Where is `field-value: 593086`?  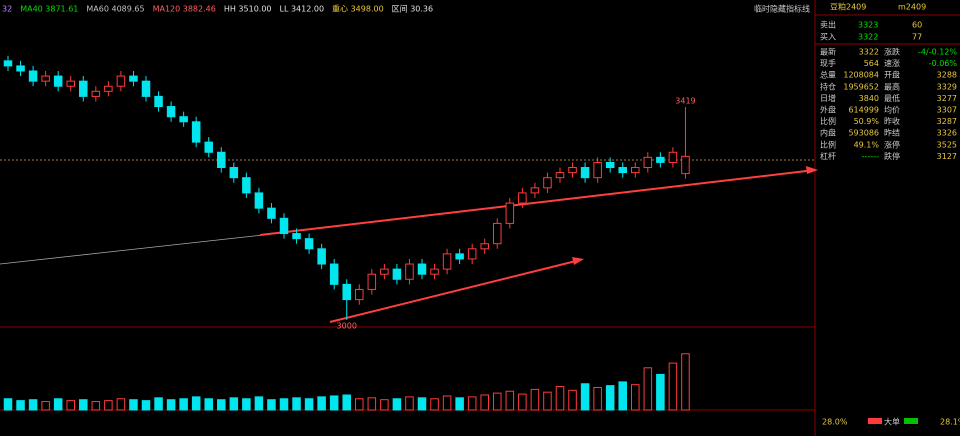
field-value: 593086 is located at coordinates (863, 133).